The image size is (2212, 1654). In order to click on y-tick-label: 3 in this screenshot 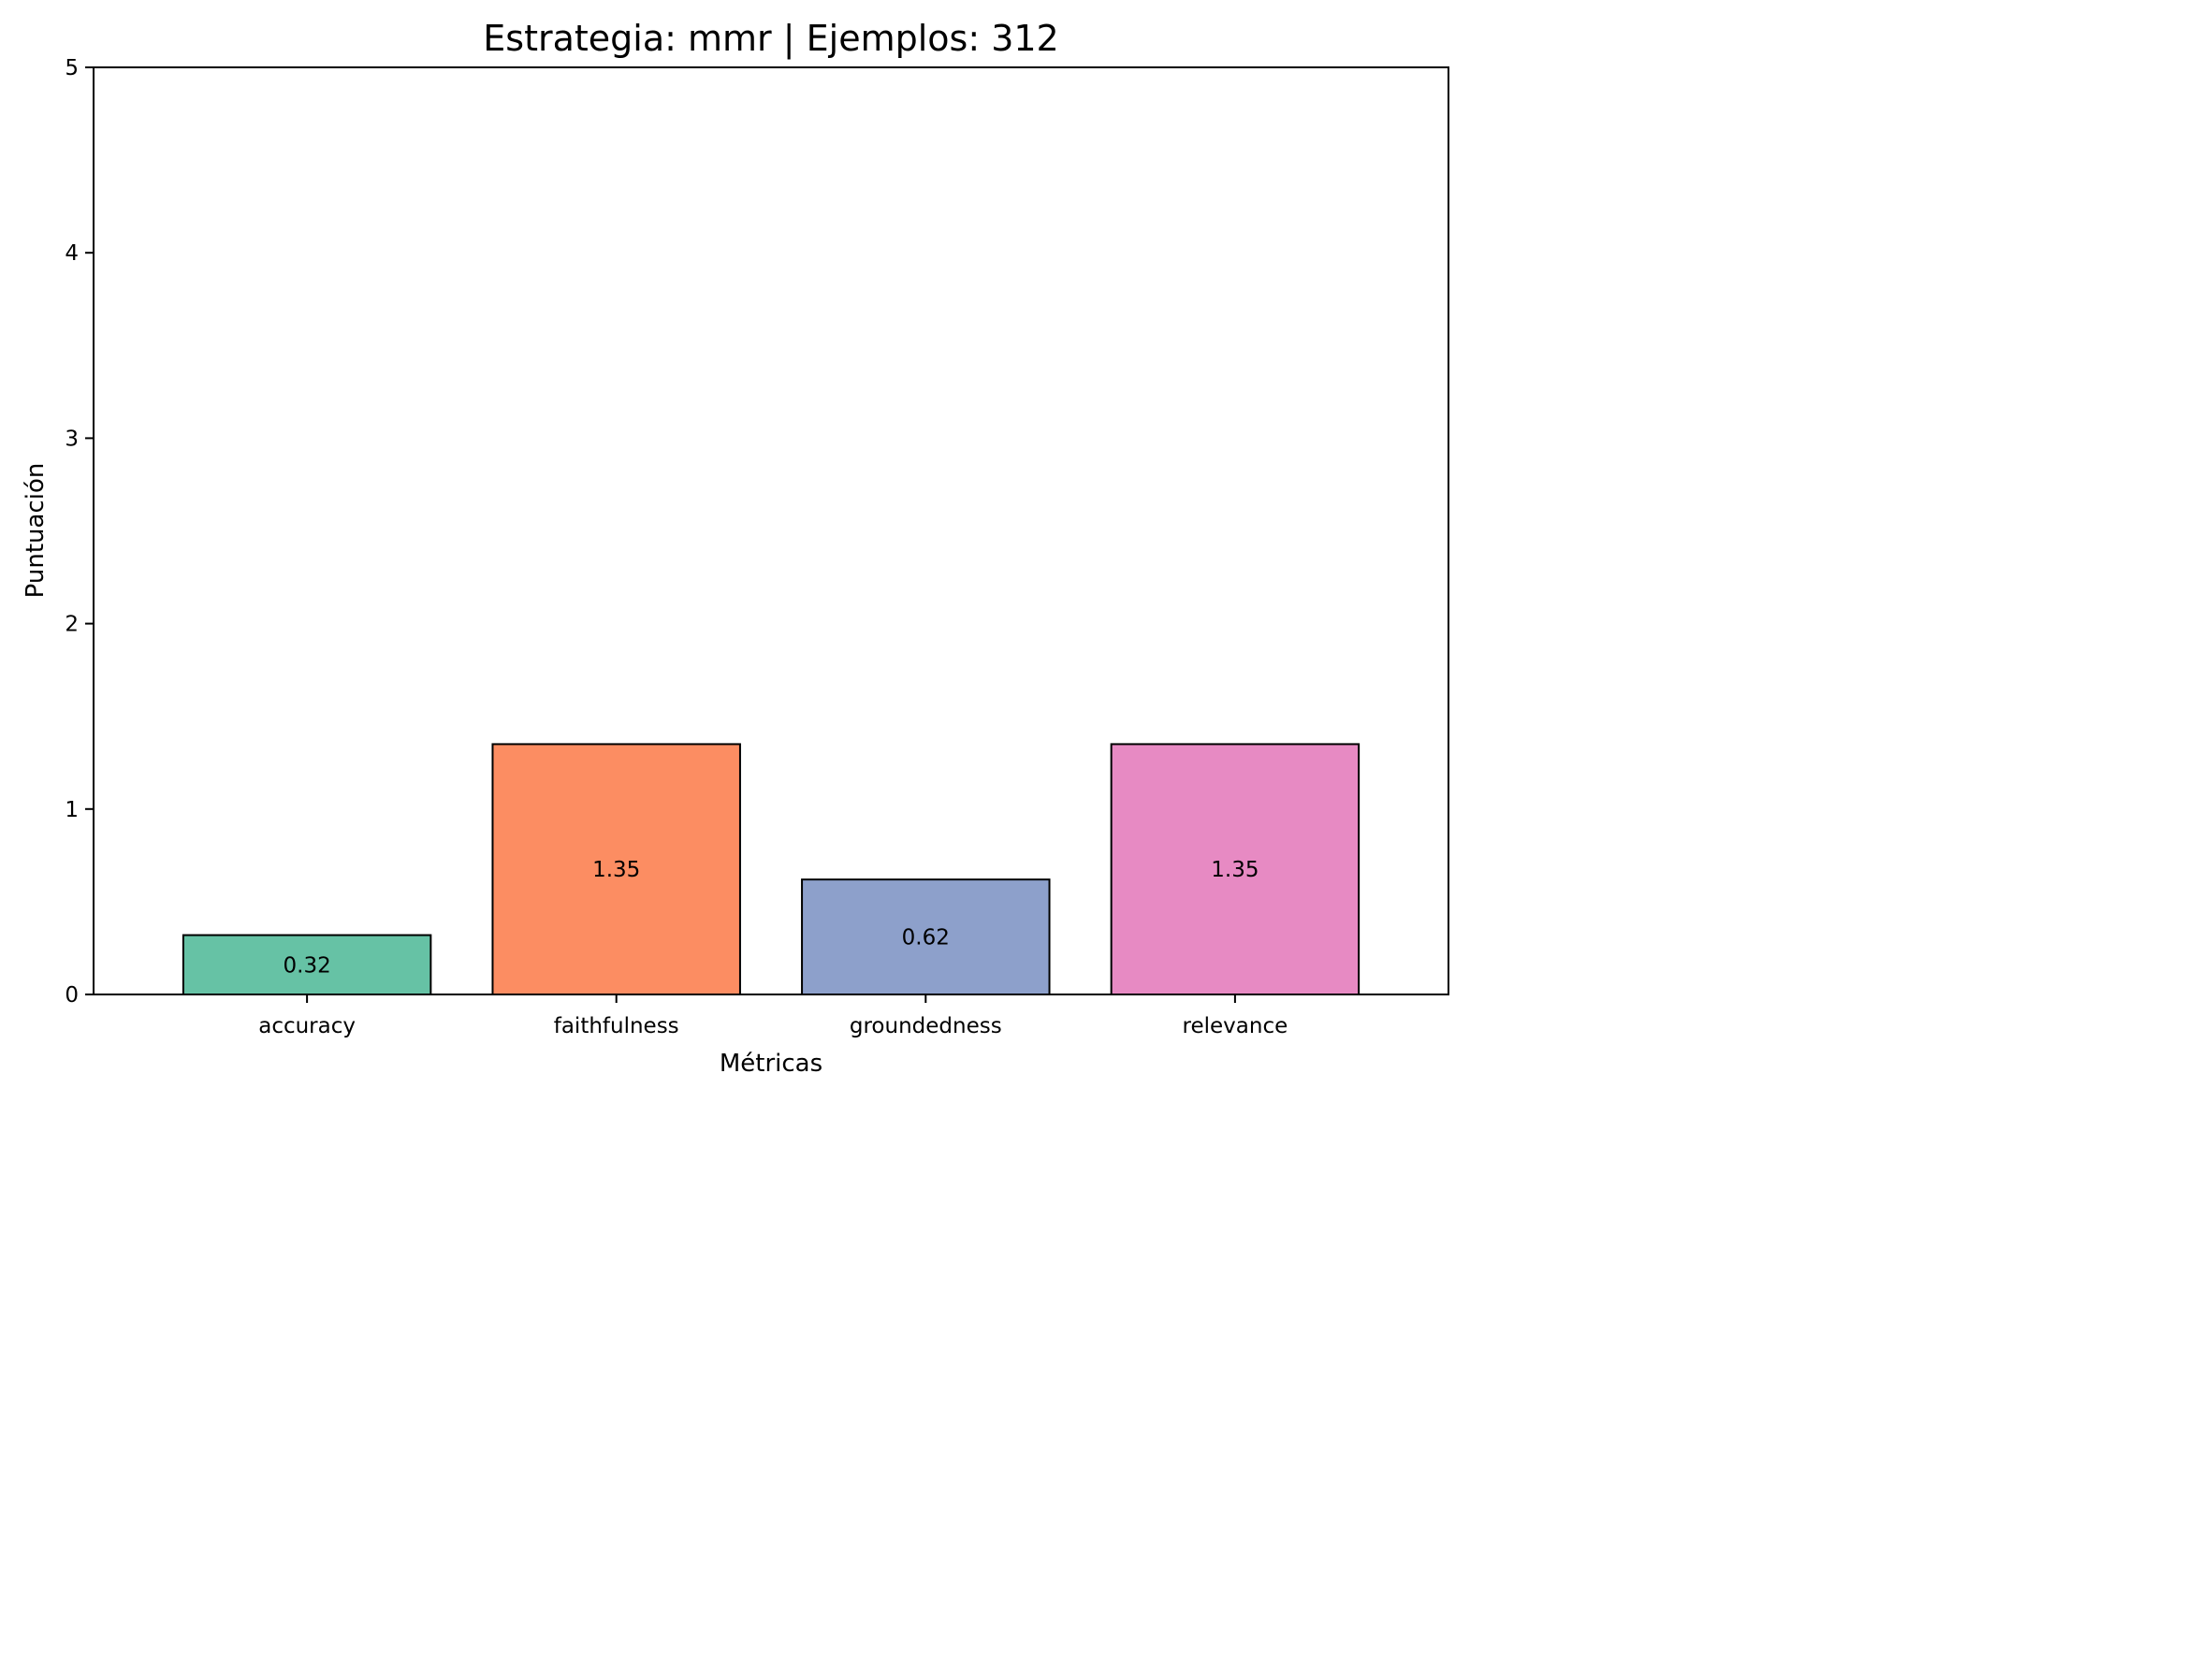, I will do `click(72, 439)`.